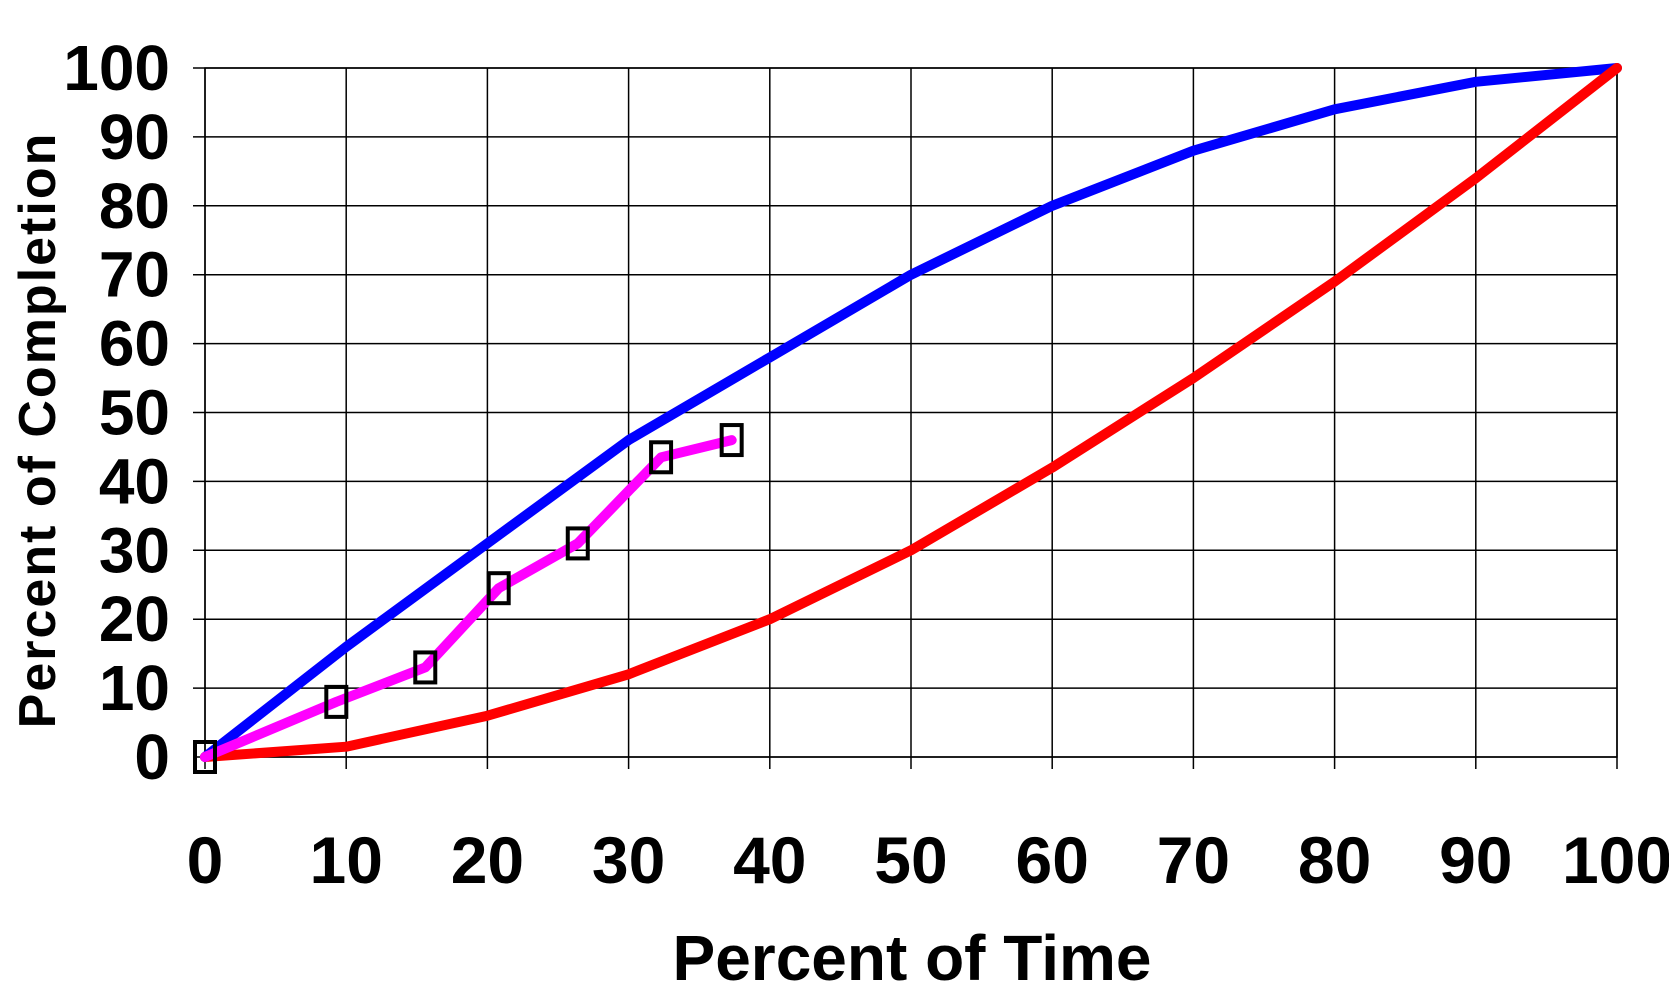 The width and height of the screenshot is (1669, 1002). What do you see at coordinates (134, 481) in the screenshot?
I see `y-tick-label: 40` at bounding box center [134, 481].